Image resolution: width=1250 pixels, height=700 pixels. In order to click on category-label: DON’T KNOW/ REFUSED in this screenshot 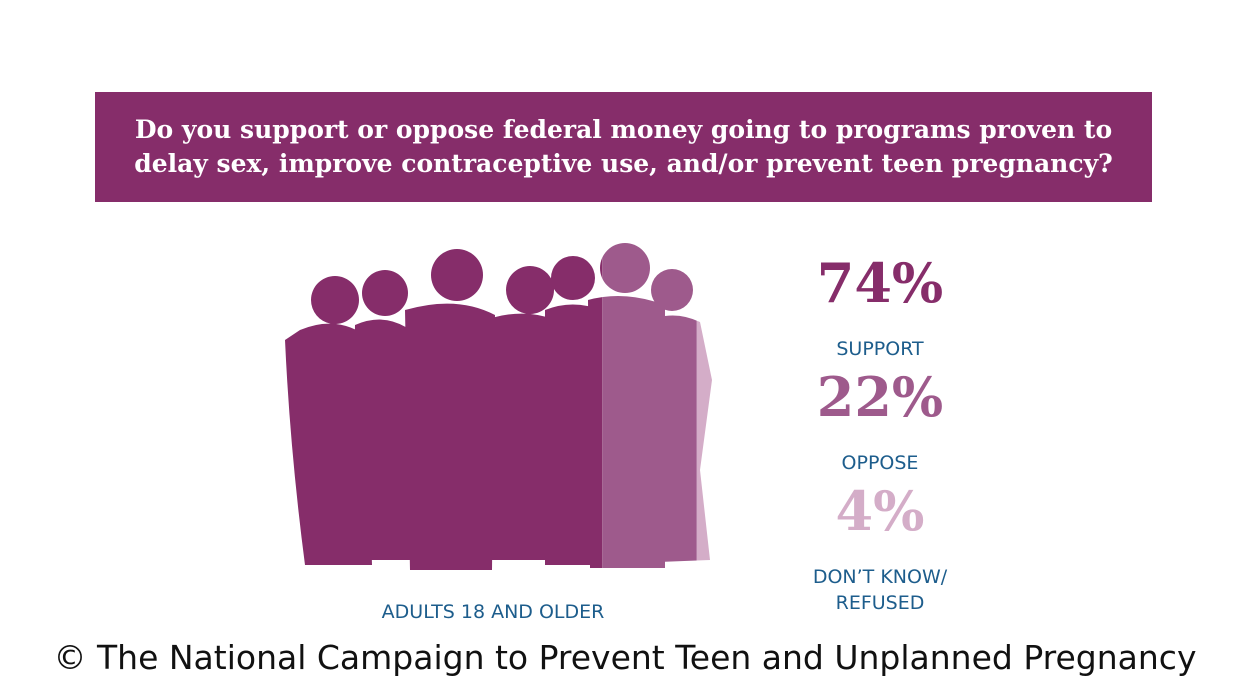, I will do `click(880, 590)`.